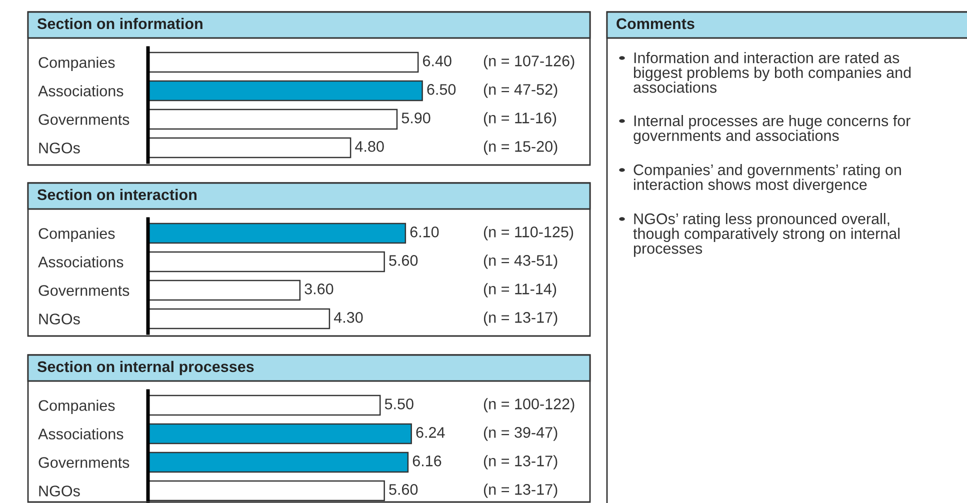  What do you see at coordinates (430, 432) in the screenshot?
I see `data-label: 6.24` at bounding box center [430, 432].